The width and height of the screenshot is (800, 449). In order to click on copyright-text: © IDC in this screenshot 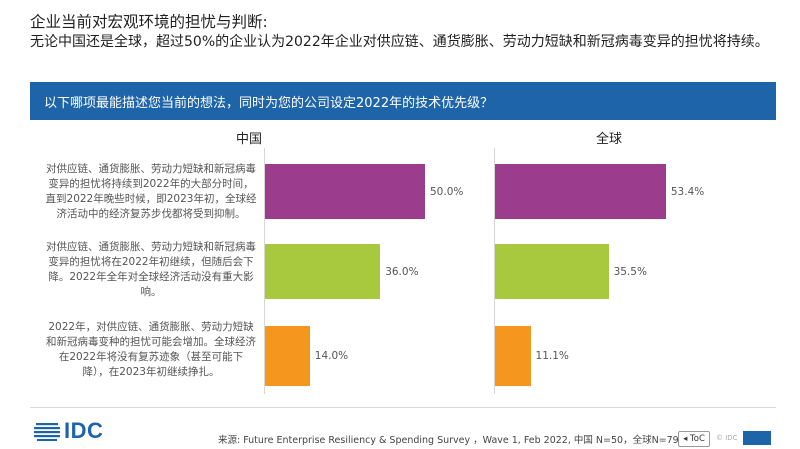, I will do `click(727, 438)`.